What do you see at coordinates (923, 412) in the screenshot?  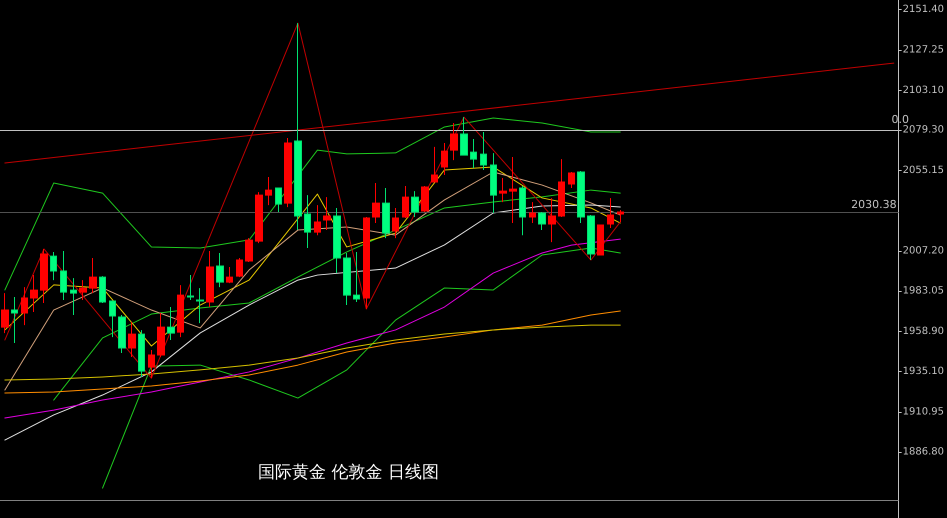 I see `y-tick-label: 1910.95` at bounding box center [923, 412].